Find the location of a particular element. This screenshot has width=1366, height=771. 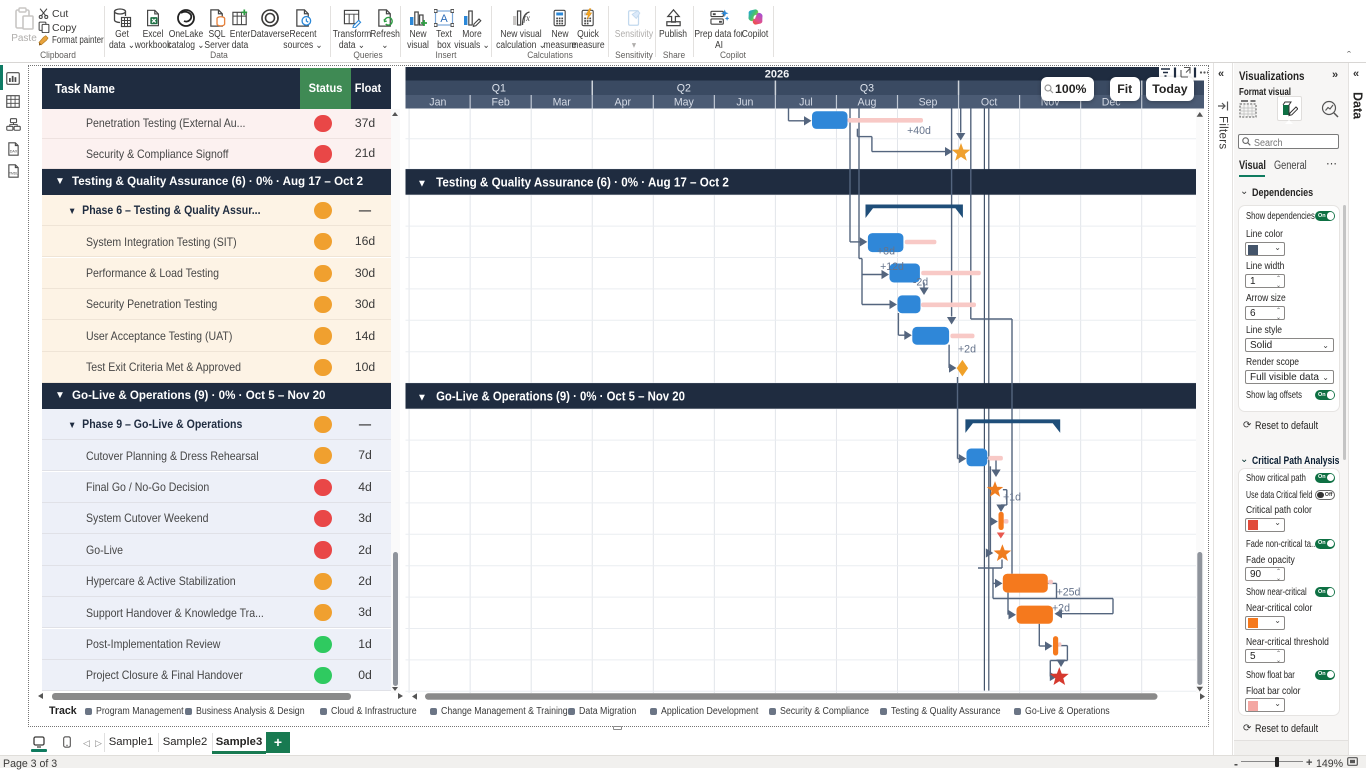

svg-text: TMDL is located at coordinates (13, 174).